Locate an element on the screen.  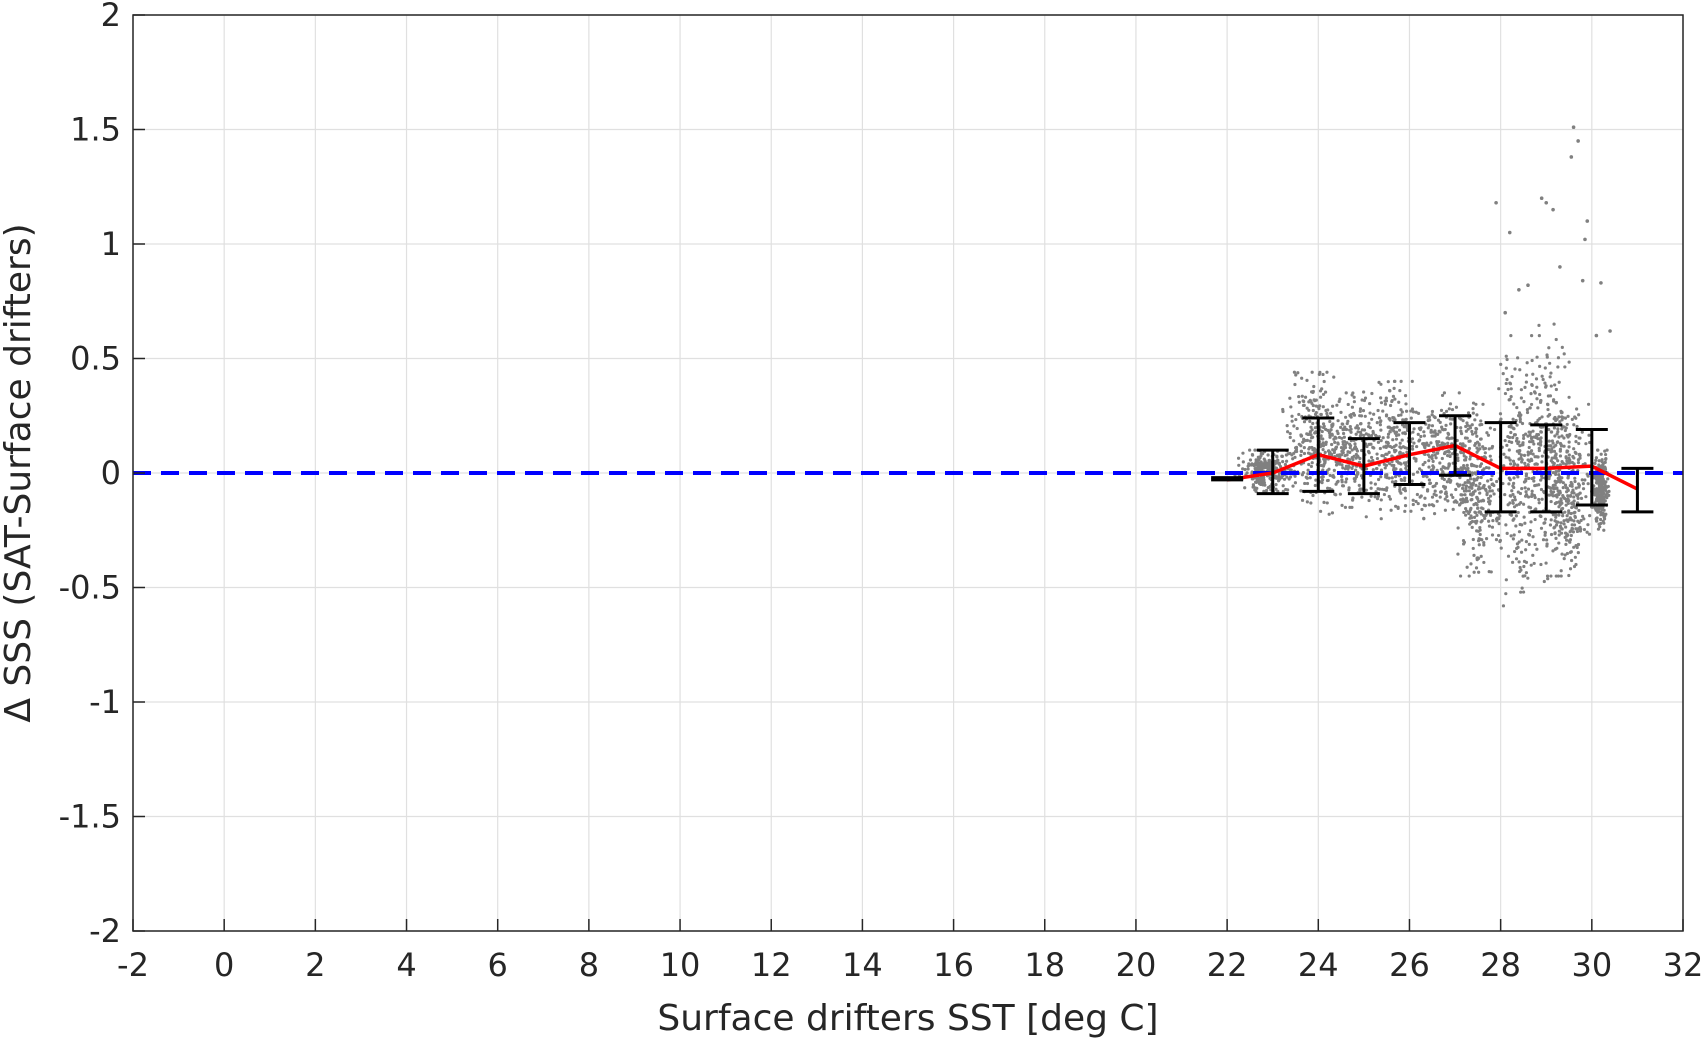
y-axis-label: Δ SSS (SAT-Surface drifters) is located at coordinates (19, 472).